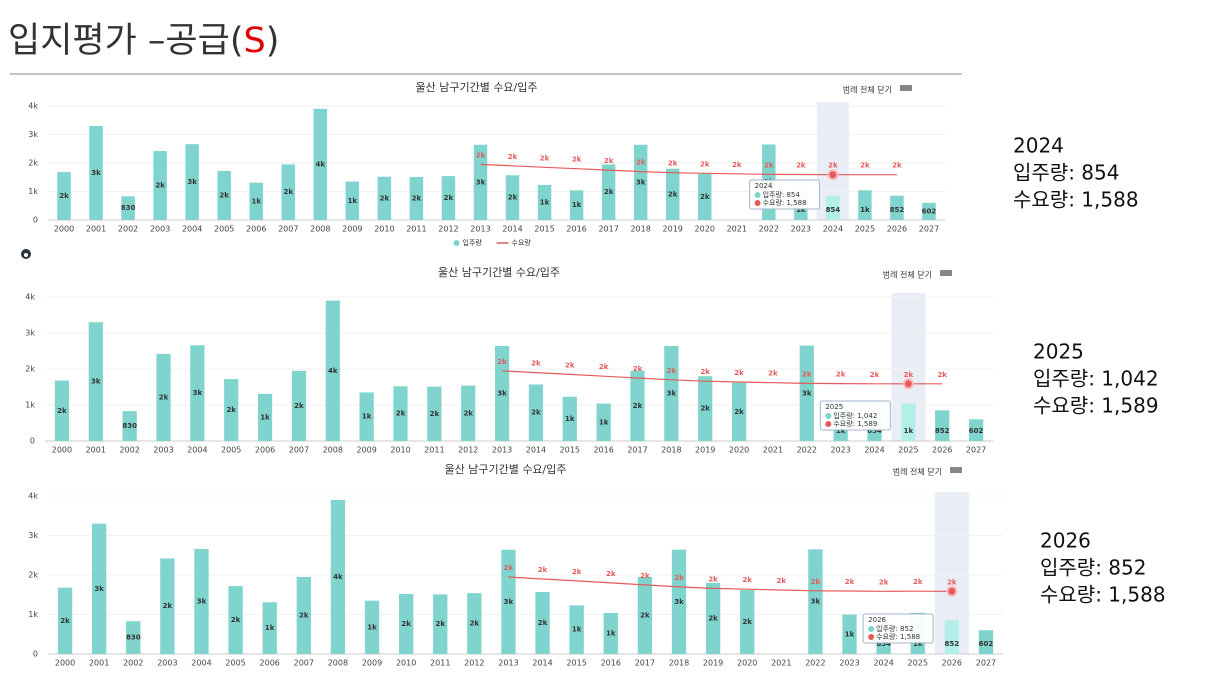  Describe the element at coordinates (645, 663) in the screenshot. I see `x-tick-label: 2017` at that location.